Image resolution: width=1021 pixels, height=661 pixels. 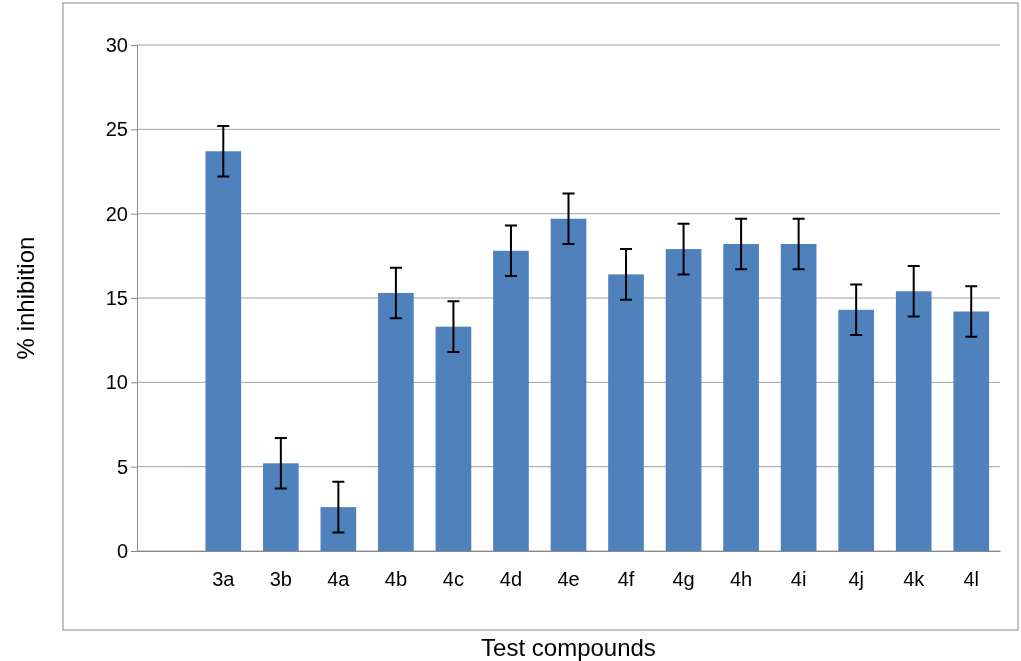 I want to click on x-tick-label: 4b, so click(x=396, y=579).